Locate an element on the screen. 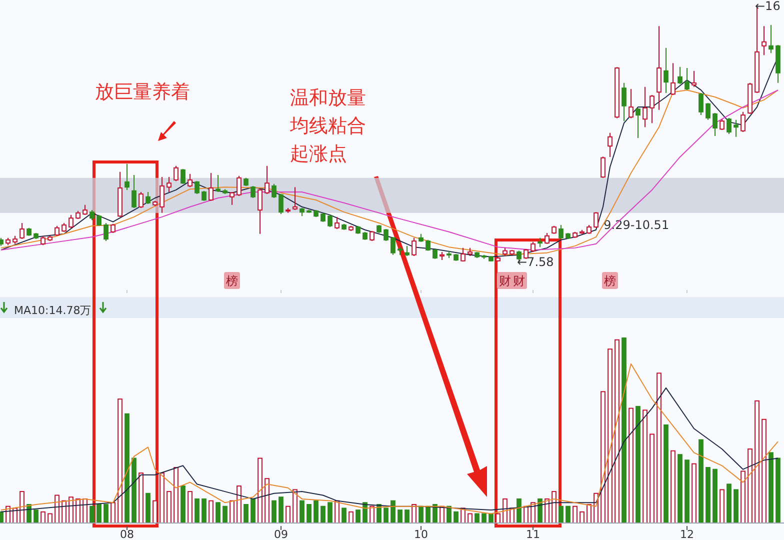  x-tick-label: 10 is located at coordinates (421, 534).